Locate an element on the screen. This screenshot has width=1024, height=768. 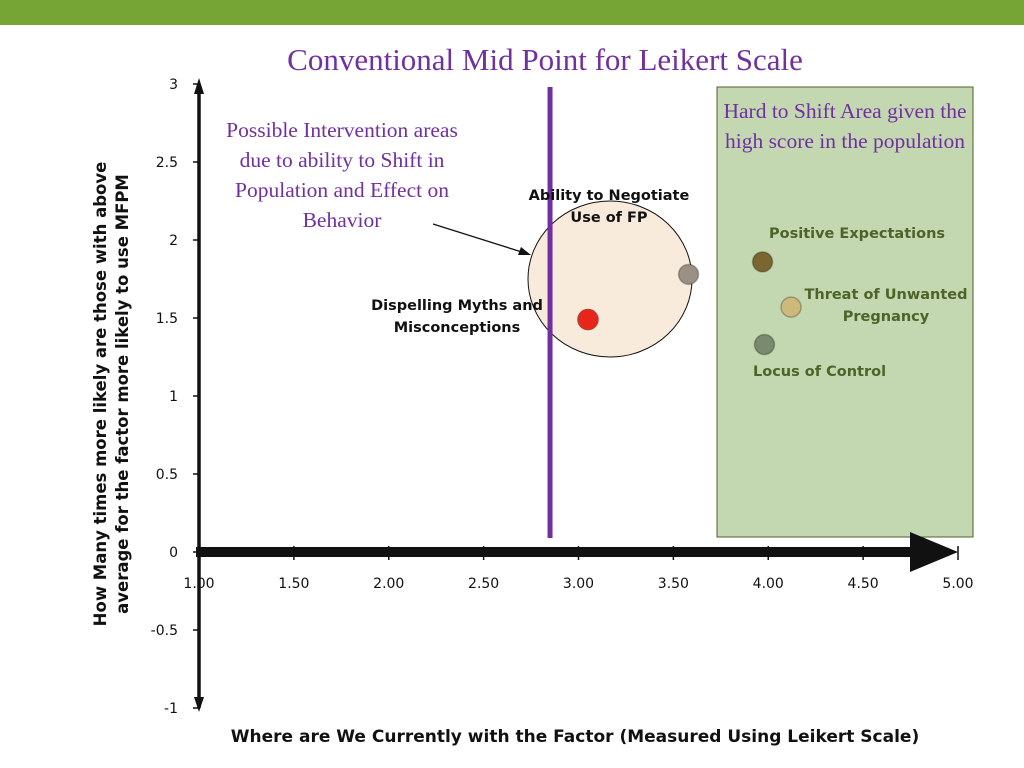
y-tick-label: 3 is located at coordinates (173, 85).